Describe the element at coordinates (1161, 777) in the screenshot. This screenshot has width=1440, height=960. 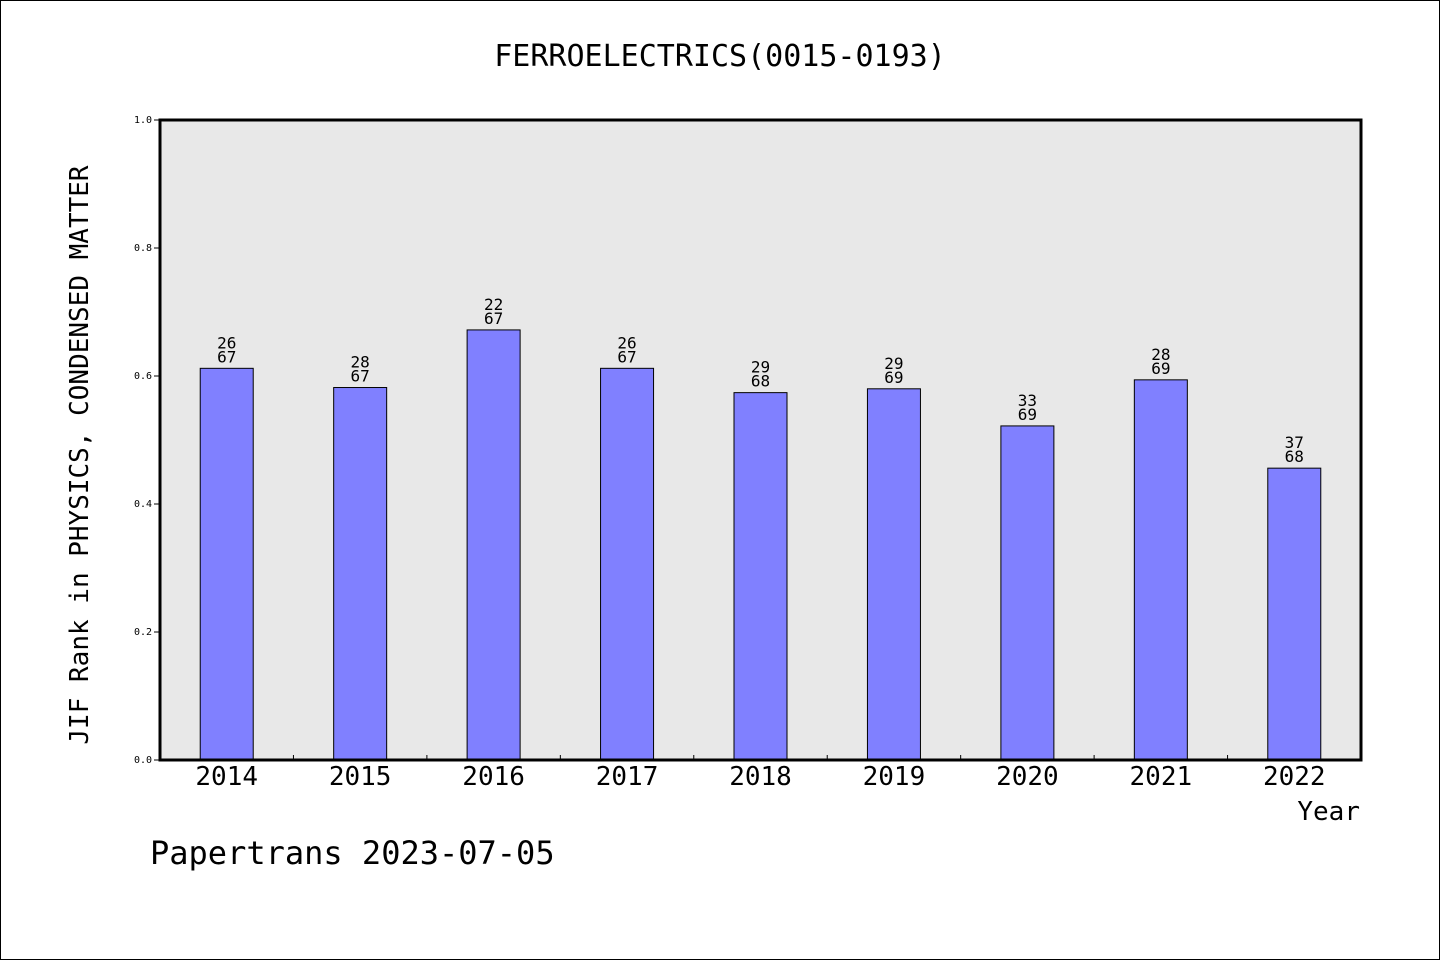
I see `x-tick-label: 2021` at that location.